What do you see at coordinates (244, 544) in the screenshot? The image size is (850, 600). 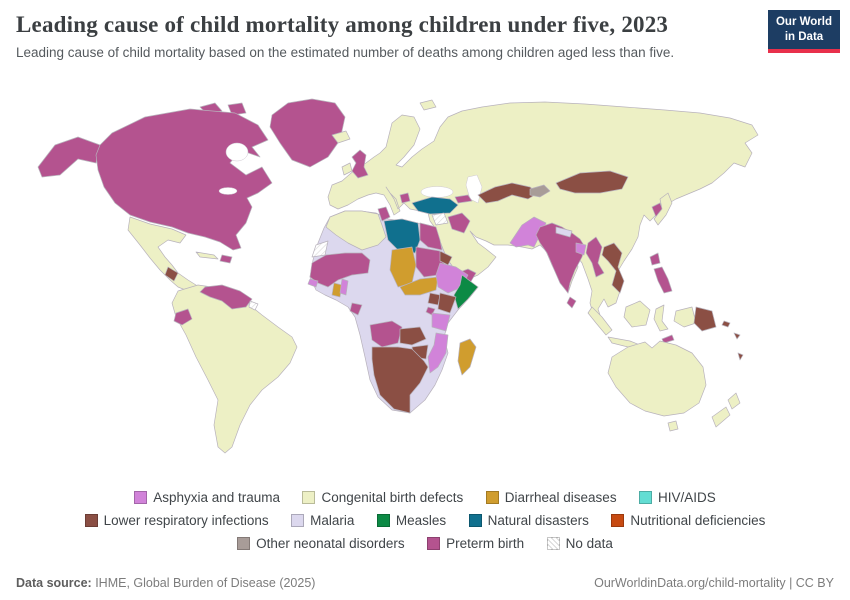 I see `legend-swatch-other-neonatal` at bounding box center [244, 544].